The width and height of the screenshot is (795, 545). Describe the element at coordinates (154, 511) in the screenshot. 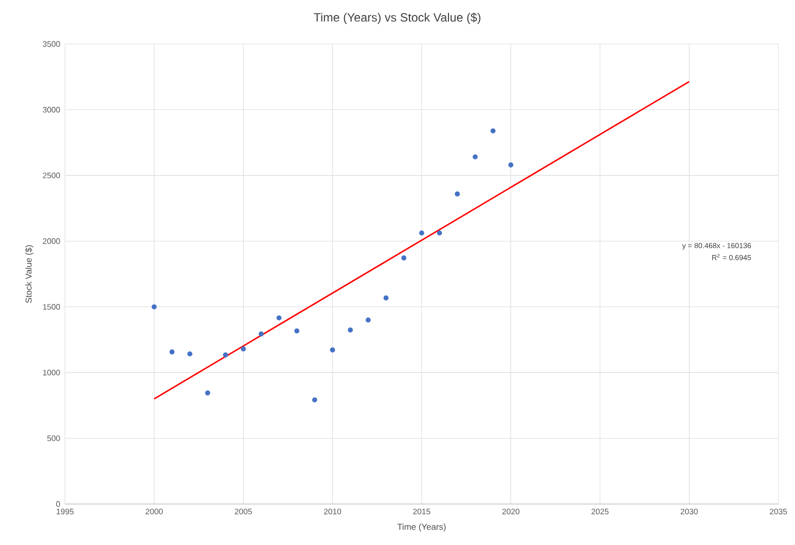

I see `x-tick-label: 2000` at that location.